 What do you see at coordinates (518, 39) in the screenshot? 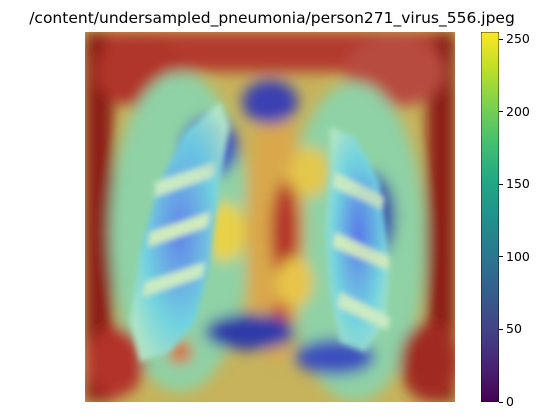
I see `colorbar-tick-label: 250` at bounding box center [518, 39].